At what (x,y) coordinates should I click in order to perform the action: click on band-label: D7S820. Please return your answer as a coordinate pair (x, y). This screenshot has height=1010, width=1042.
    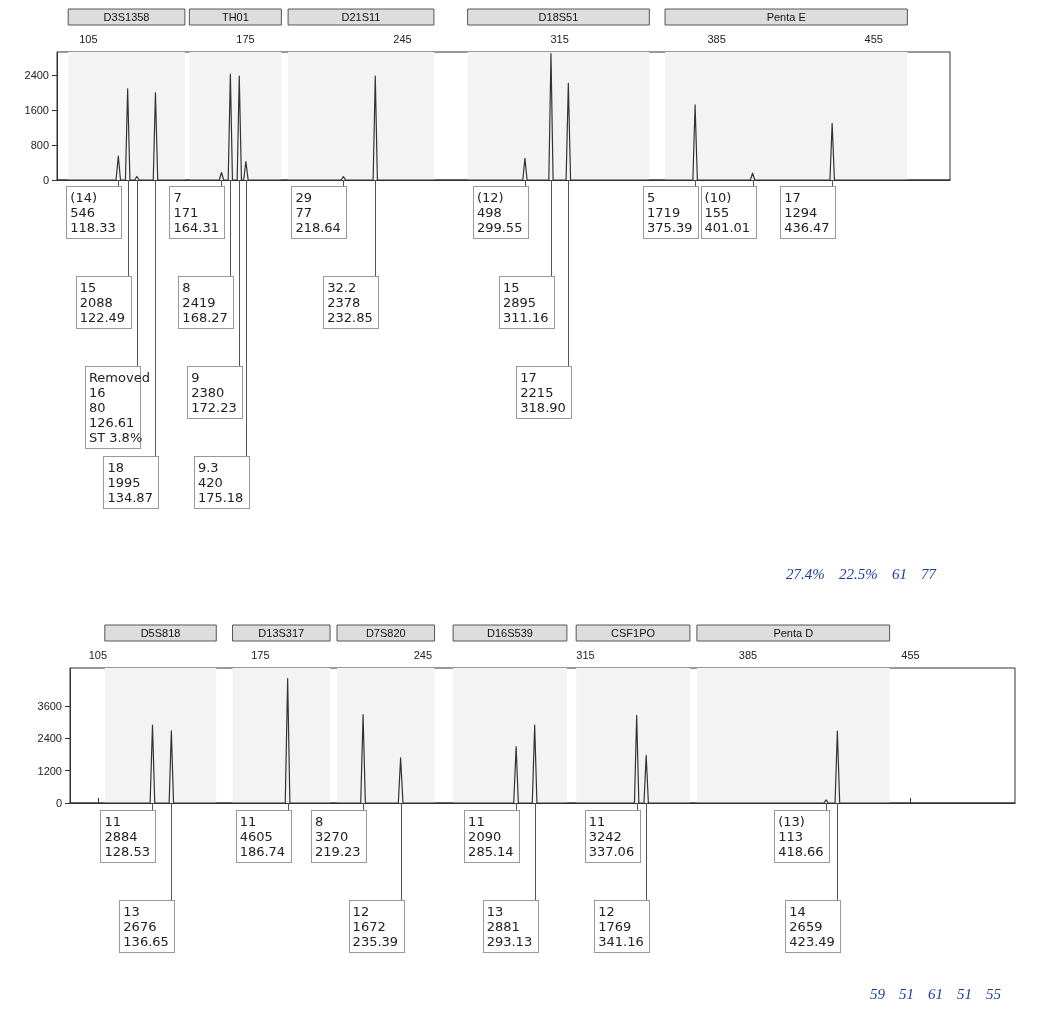
    Looking at the image, I should click on (385, 633).